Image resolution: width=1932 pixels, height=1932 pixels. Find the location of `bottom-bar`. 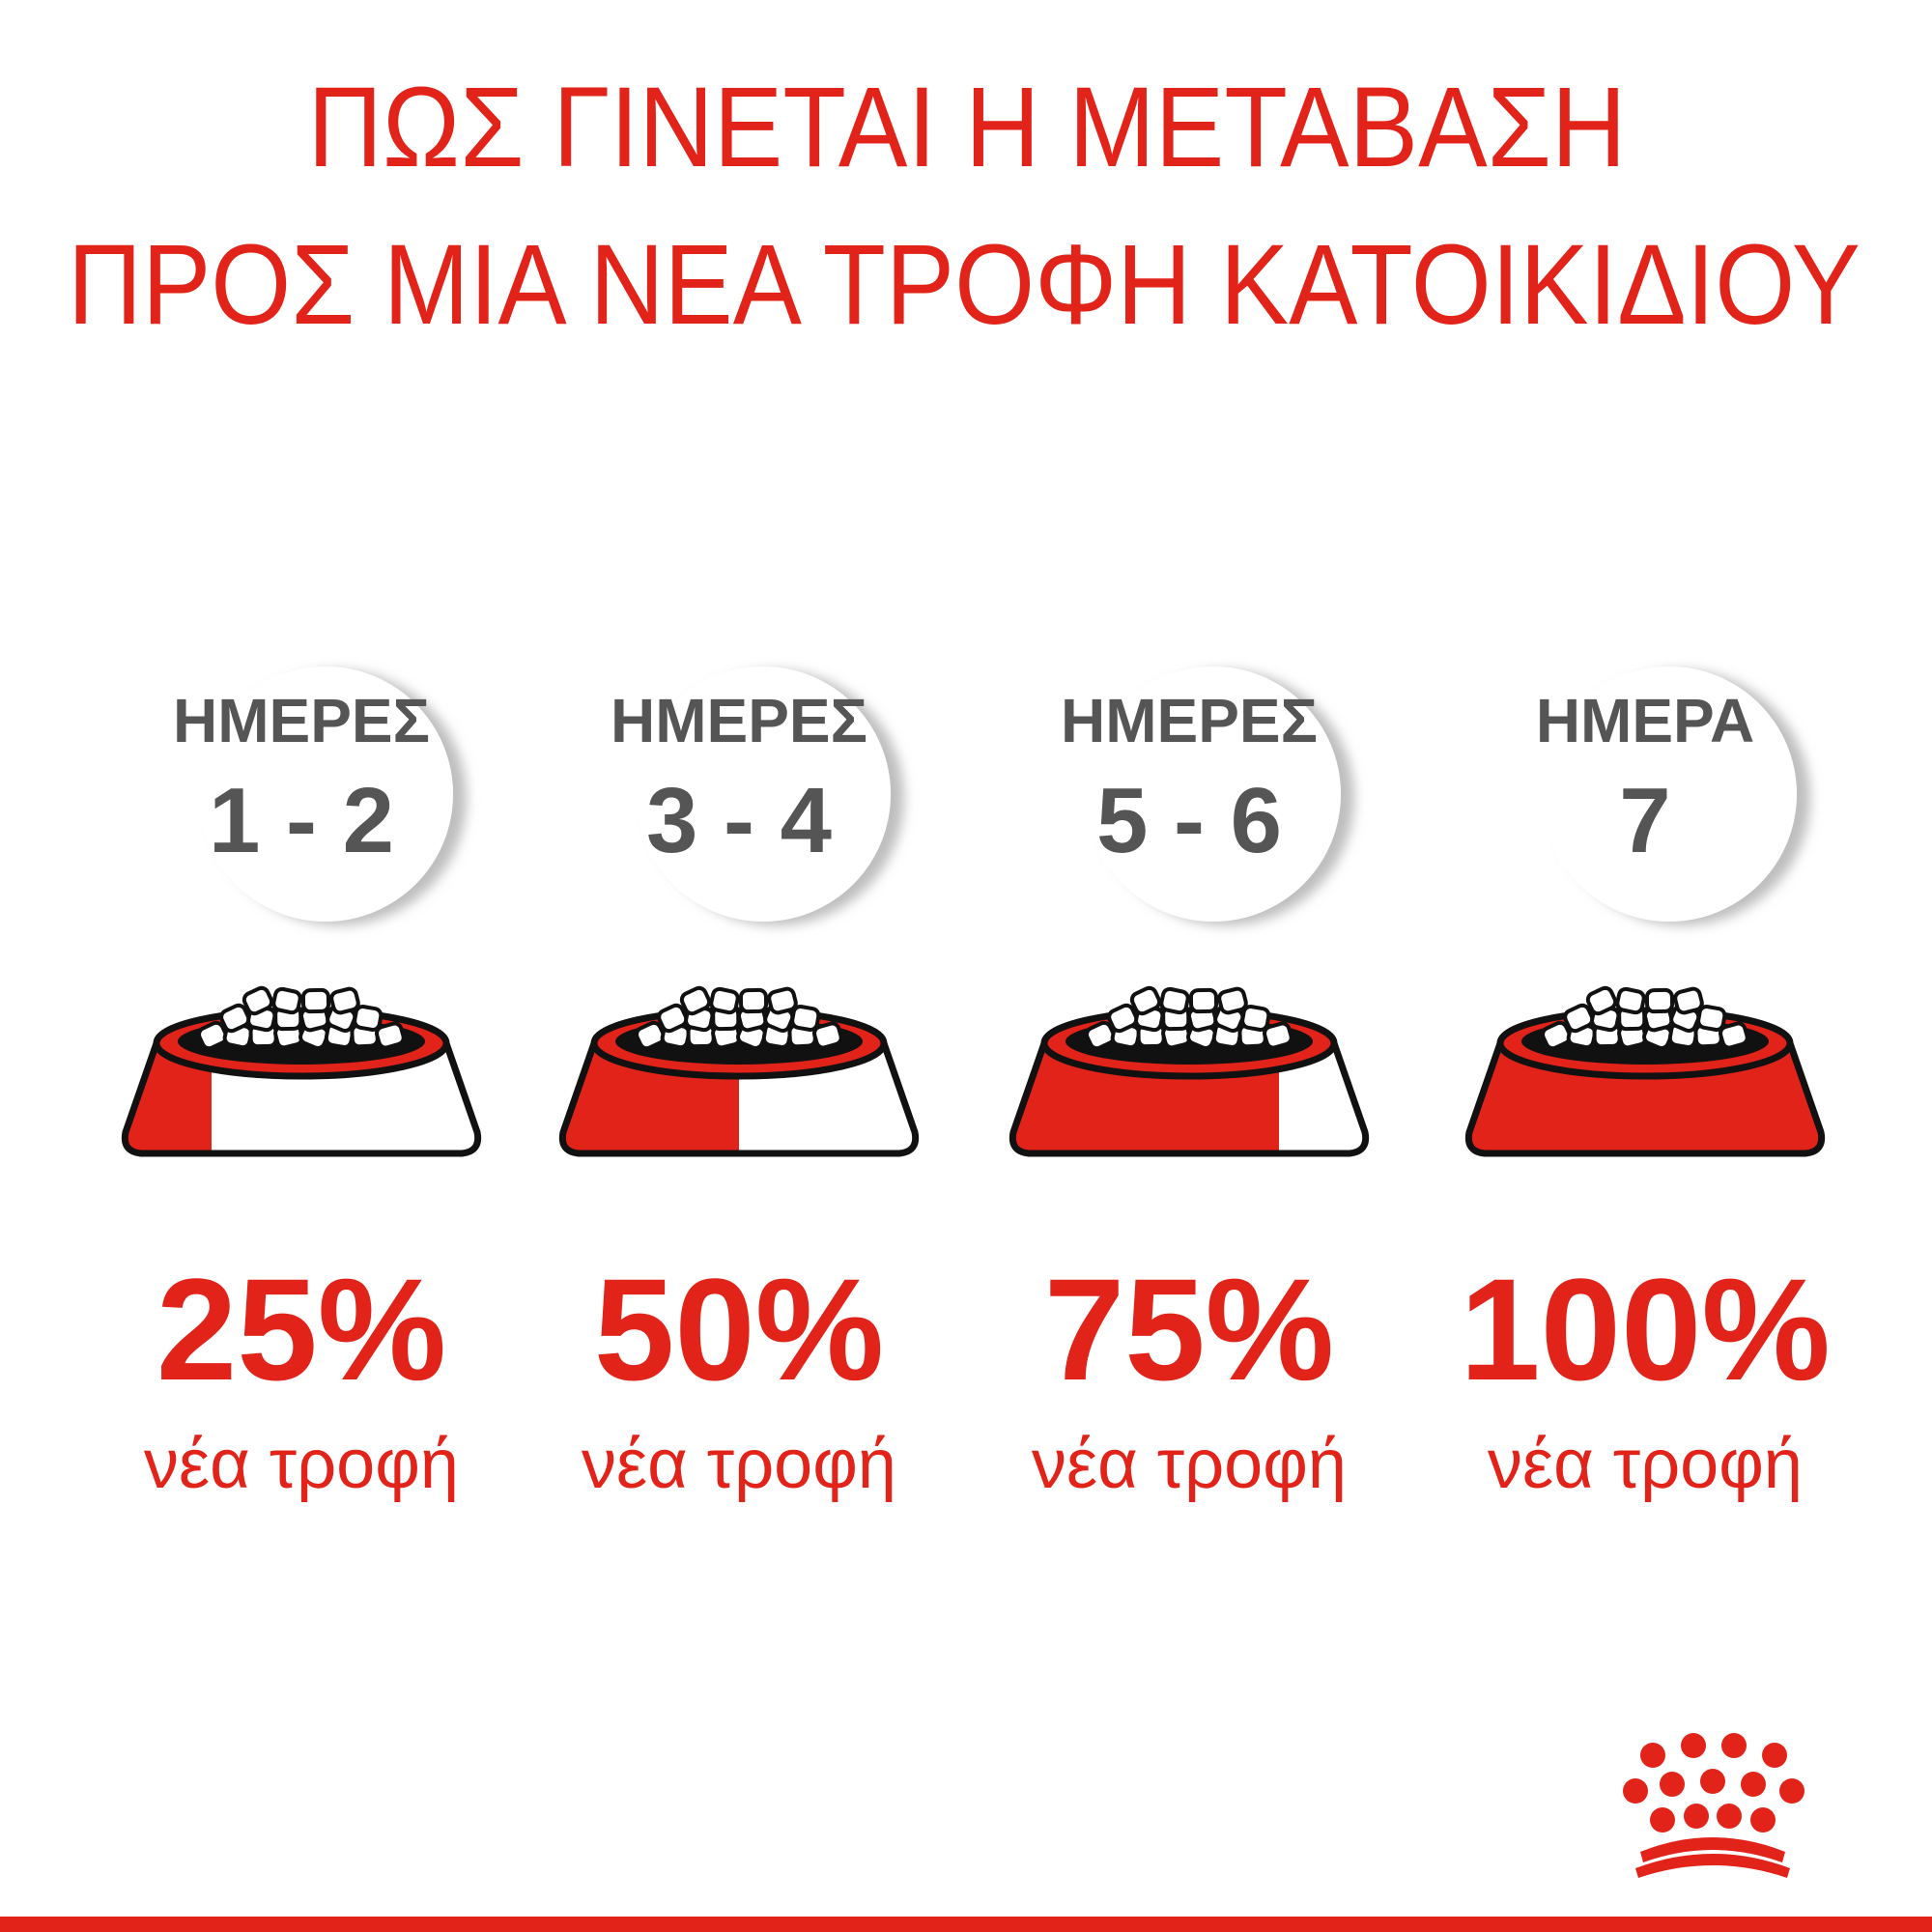

bottom-bar is located at coordinates (966, 1924).